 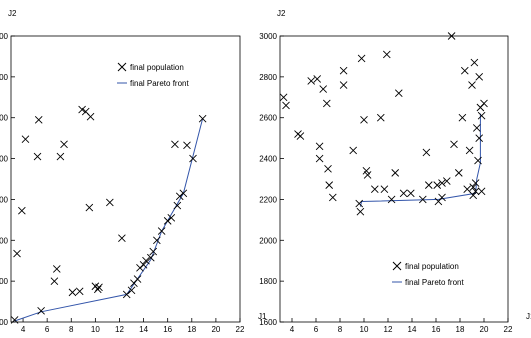 I want to click on y-tick-label: 3000, so click(x=268, y=36).